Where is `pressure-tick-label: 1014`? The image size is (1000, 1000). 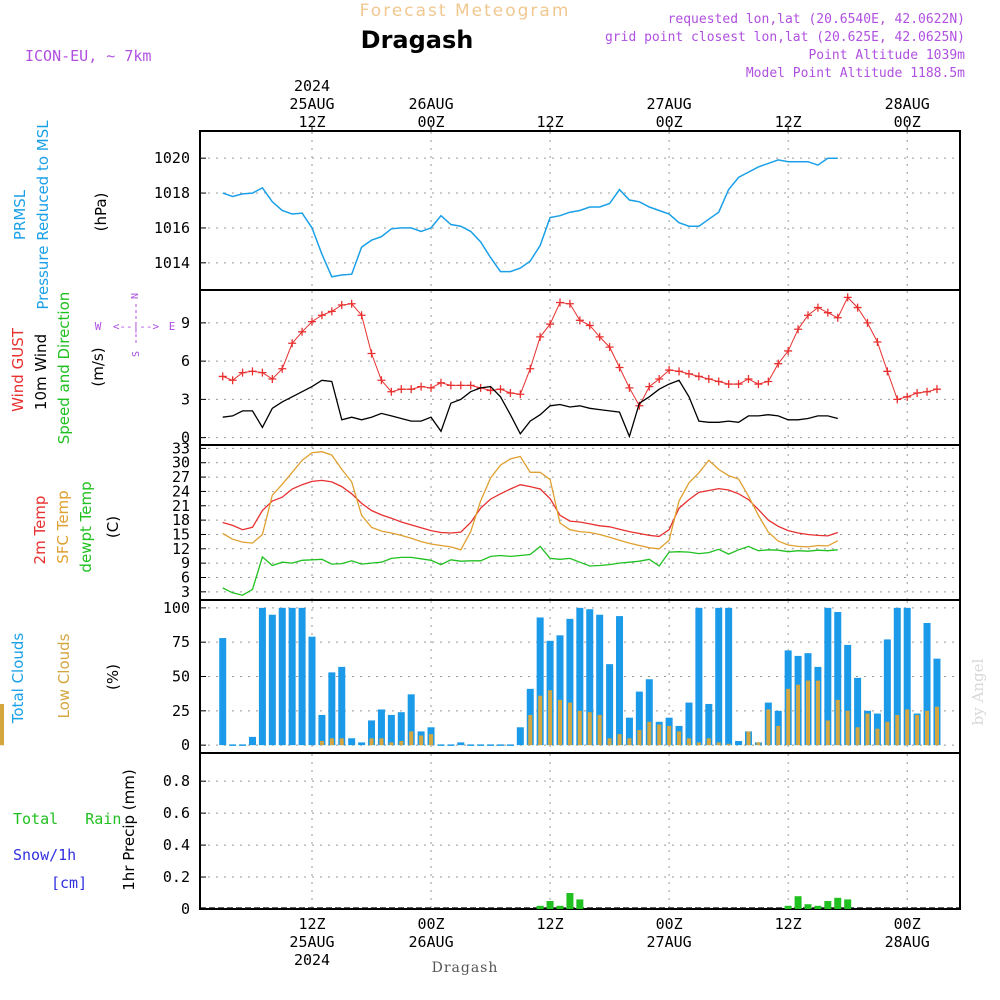 pressure-tick-label: 1014 is located at coordinates (172, 263).